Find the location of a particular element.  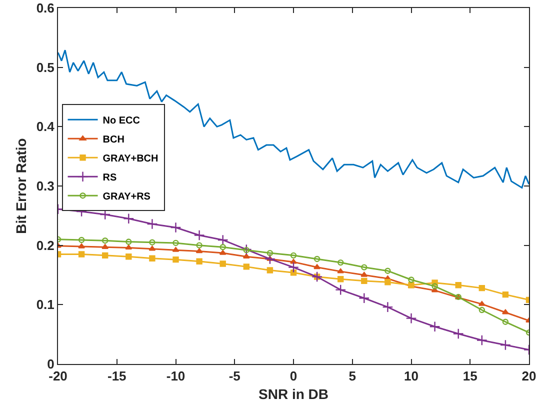

legend-label: No ECC is located at coordinates (121, 121).